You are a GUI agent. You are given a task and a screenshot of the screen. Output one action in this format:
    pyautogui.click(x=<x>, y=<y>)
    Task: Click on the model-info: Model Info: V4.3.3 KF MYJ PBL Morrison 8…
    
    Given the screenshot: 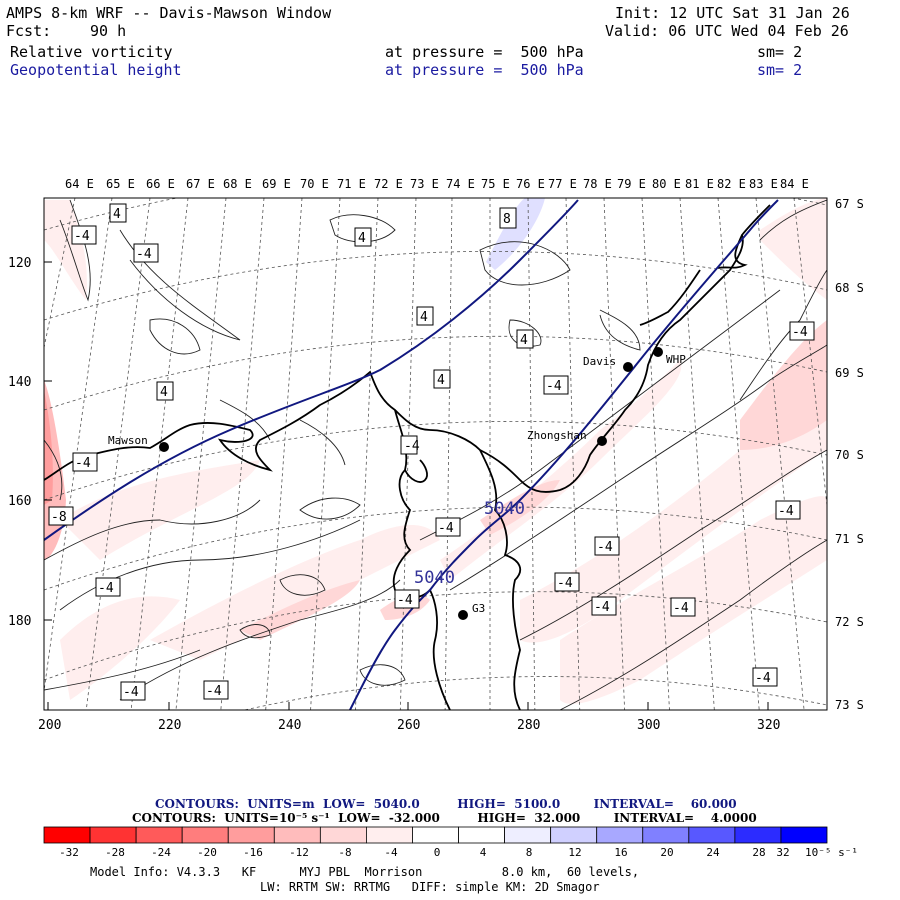 What is the action you would take?
    pyautogui.click(x=364, y=872)
    